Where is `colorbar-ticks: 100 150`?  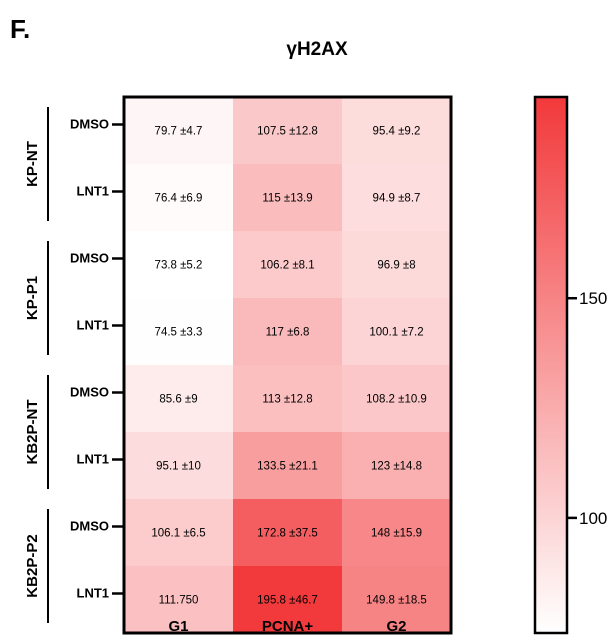
colorbar-ticks: 100 150 is located at coordinates (587, 408).